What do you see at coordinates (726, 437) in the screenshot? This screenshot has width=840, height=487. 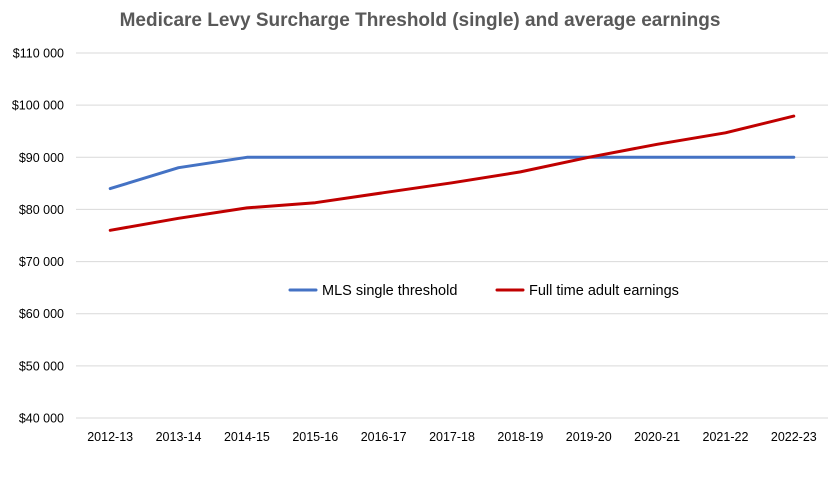 I see `x-tick-label: 2021-22` at bounding box center [726, 437].